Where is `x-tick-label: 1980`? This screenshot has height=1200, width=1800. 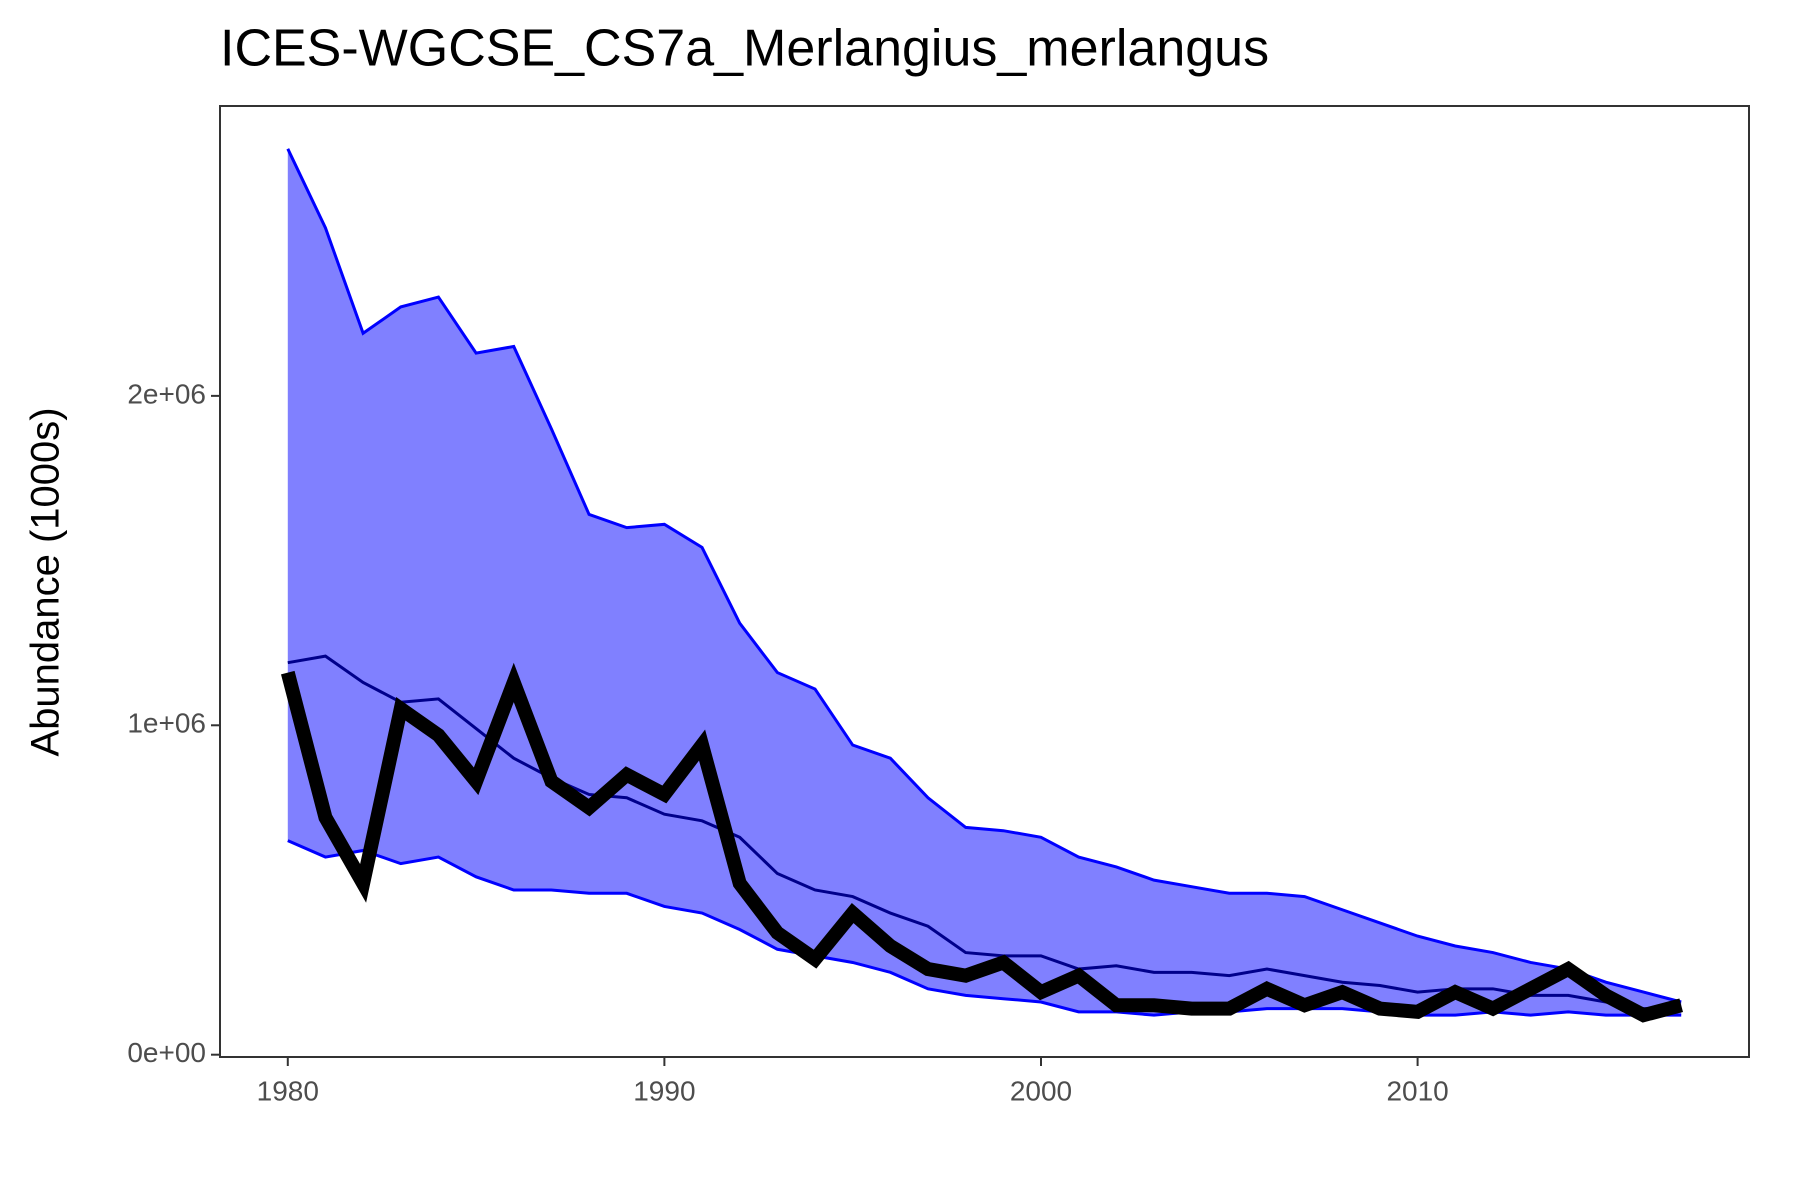 x-tick-label: 1980 is located at coordinates (288, 1090).